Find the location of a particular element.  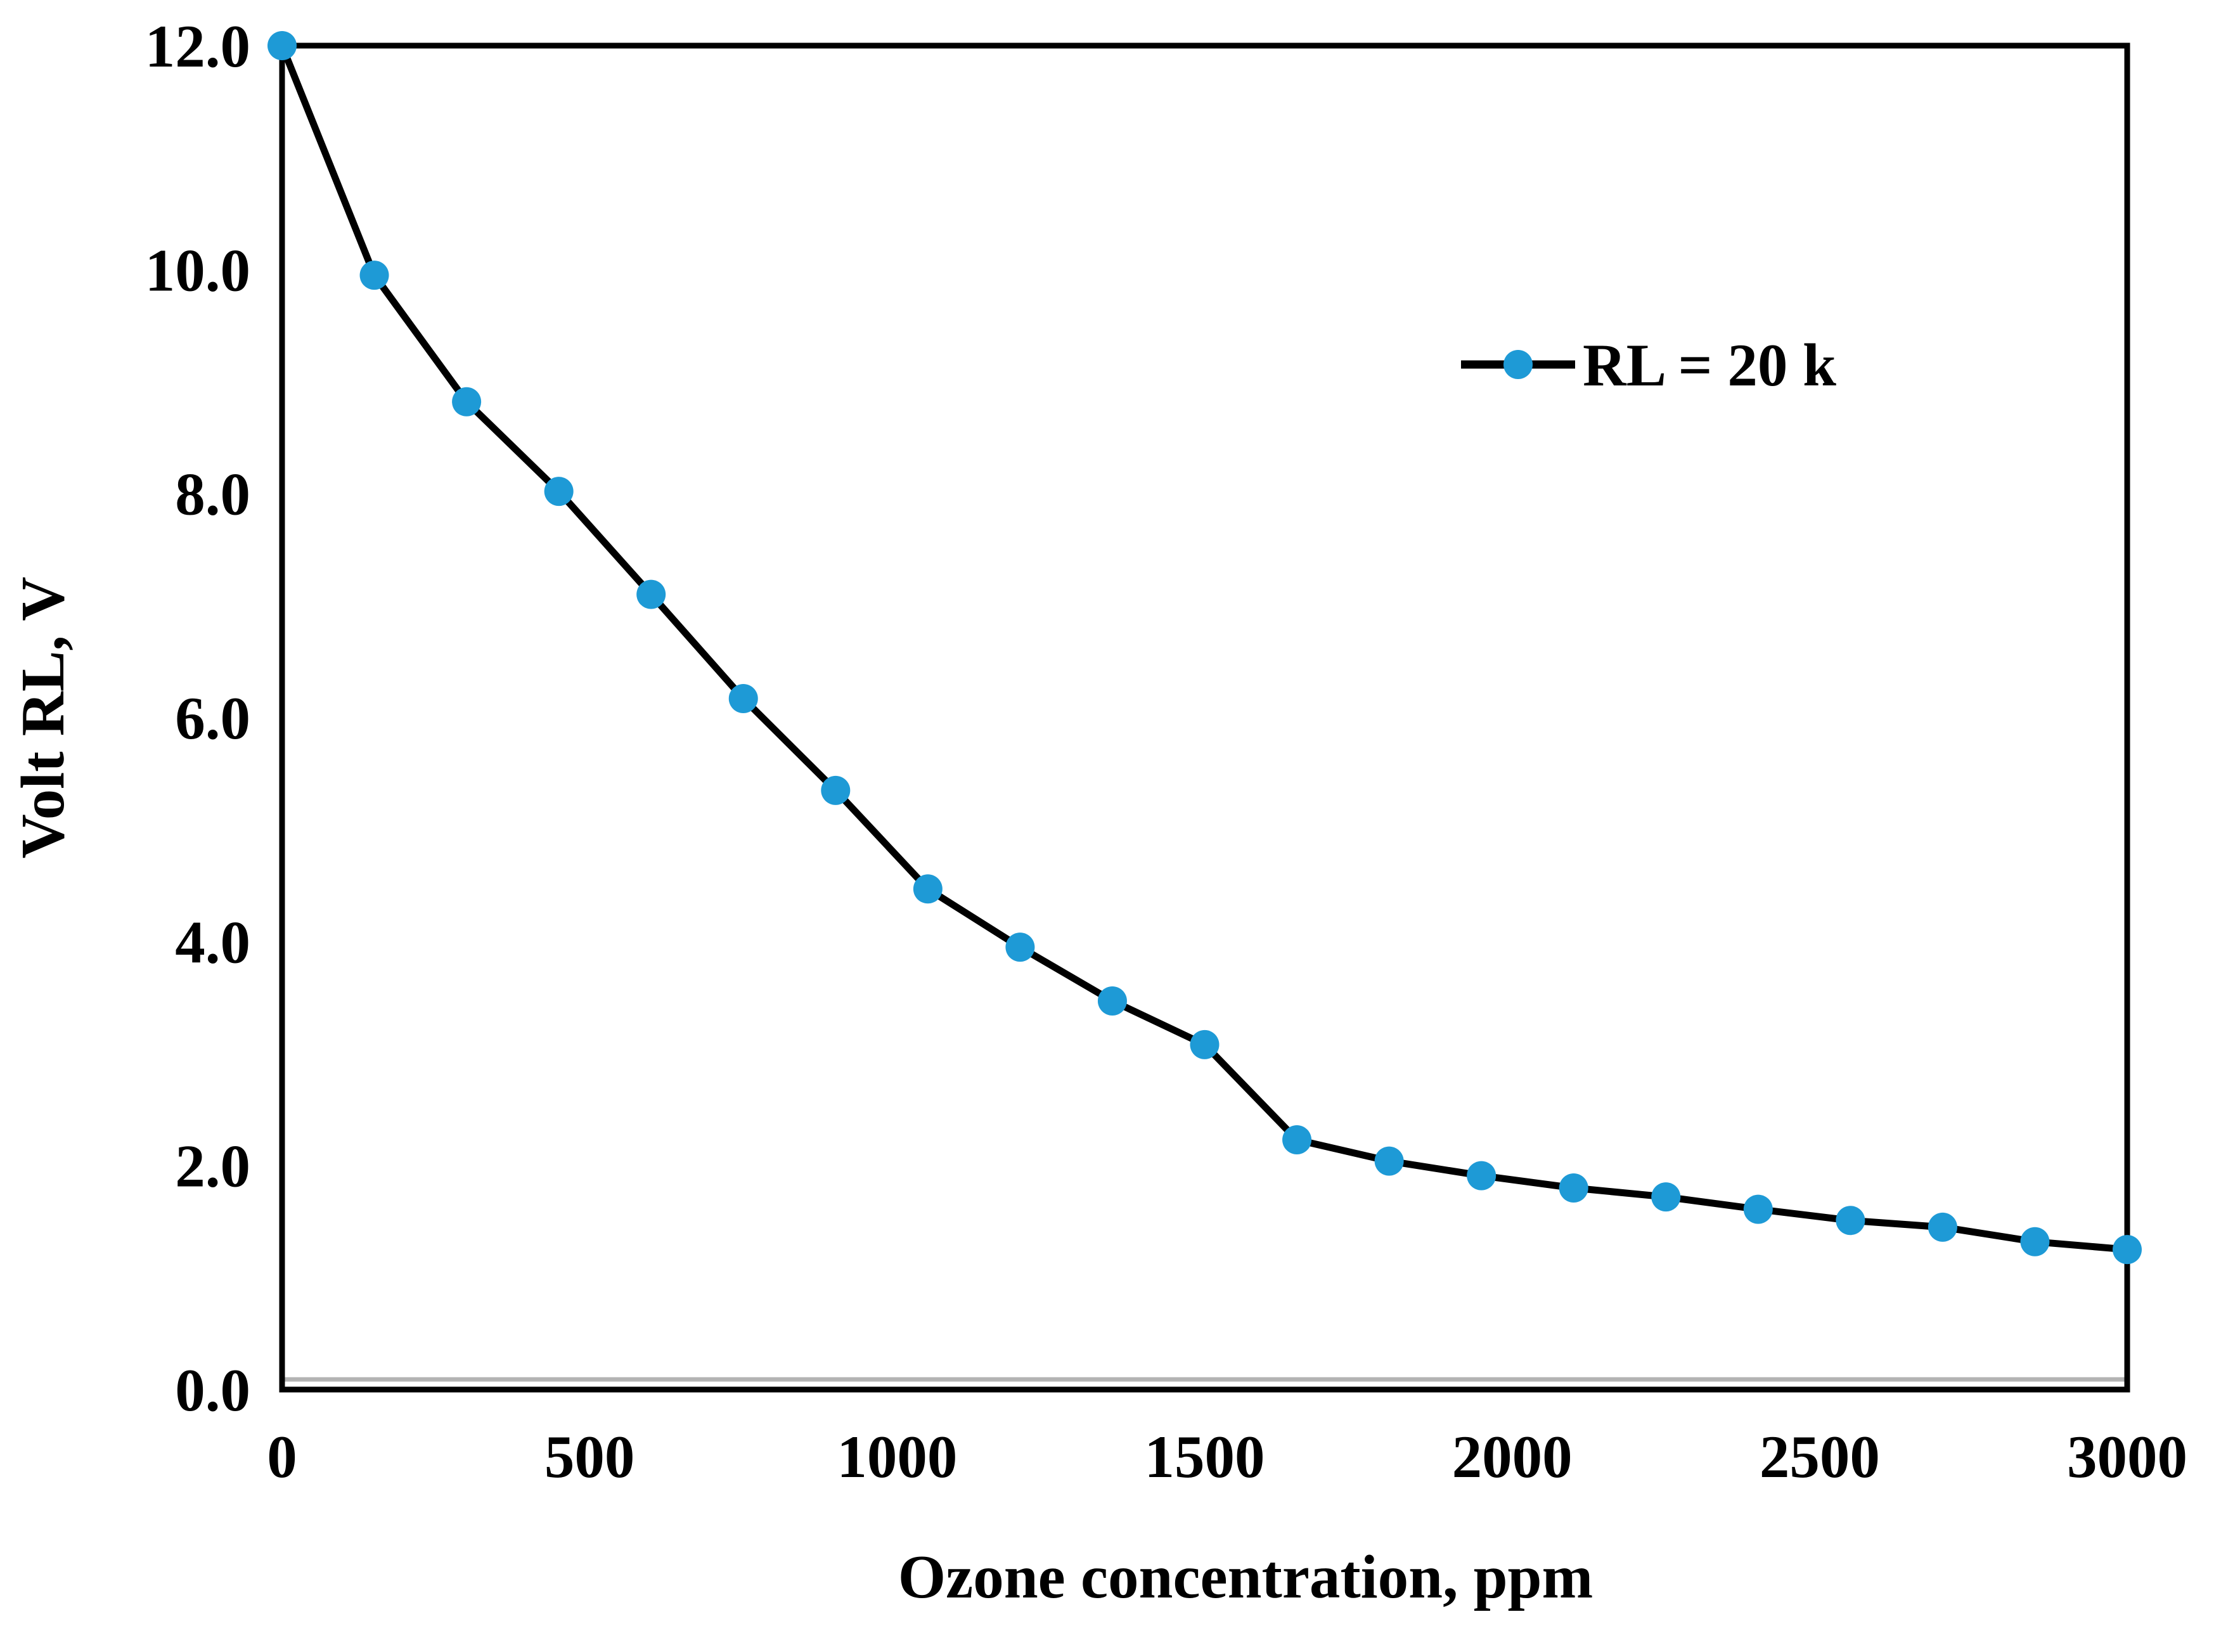

x-tick-label: 2000 is located at coordinates (1513, 1456).